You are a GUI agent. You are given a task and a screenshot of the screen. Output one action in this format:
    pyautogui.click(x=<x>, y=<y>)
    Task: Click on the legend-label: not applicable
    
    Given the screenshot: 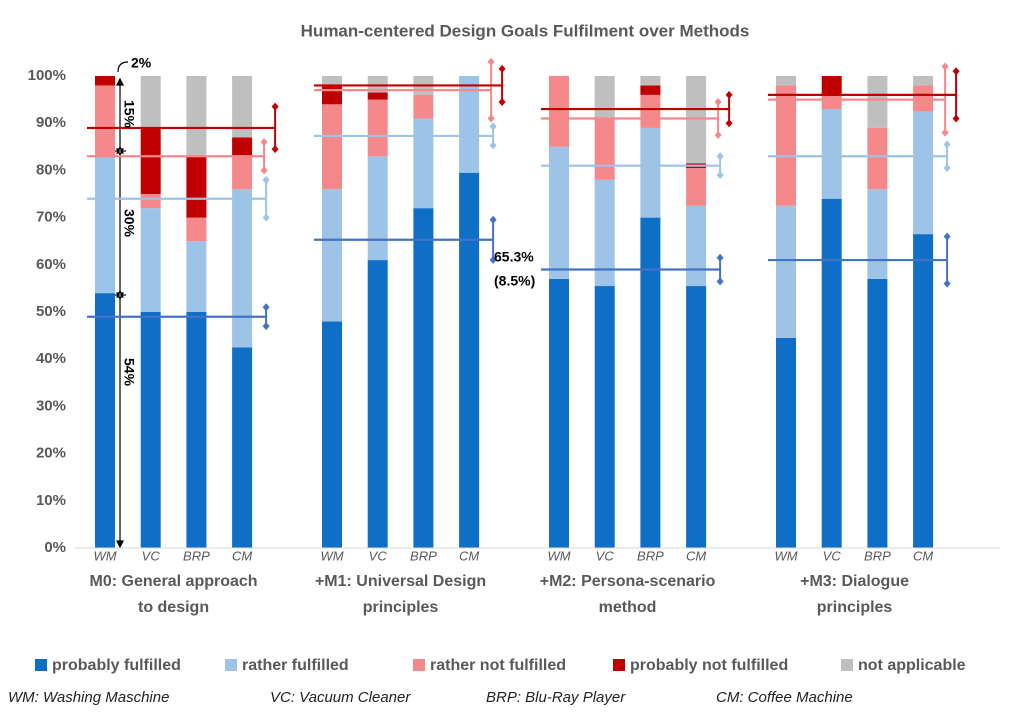 What is the action you would take?
    pyautogui.click(x=912, y=665)
    